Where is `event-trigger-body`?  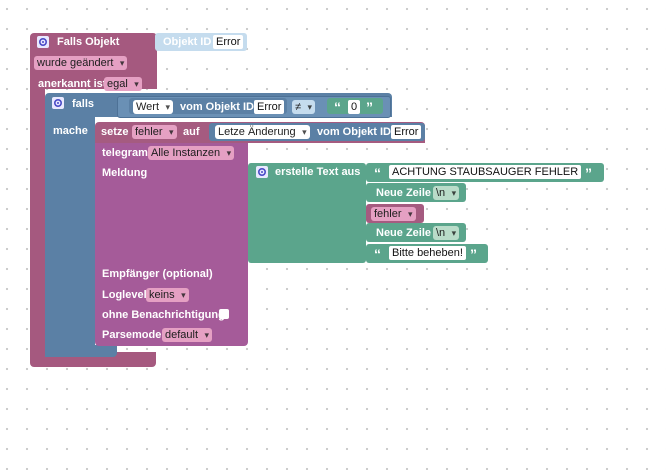
event-trigger-body is located at coordinates (37, 224).